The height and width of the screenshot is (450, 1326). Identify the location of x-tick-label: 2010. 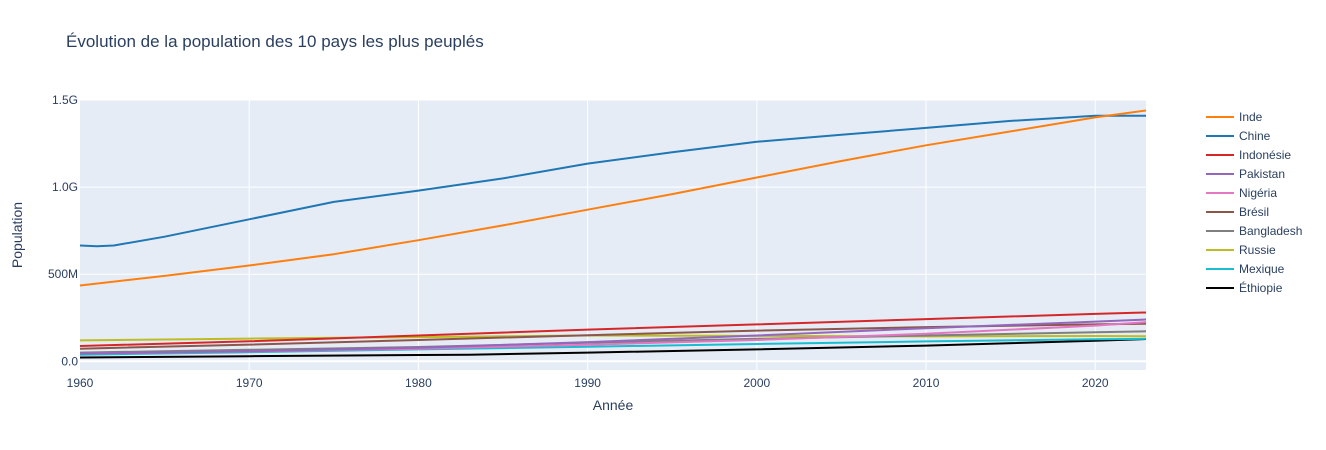
(926, 383).